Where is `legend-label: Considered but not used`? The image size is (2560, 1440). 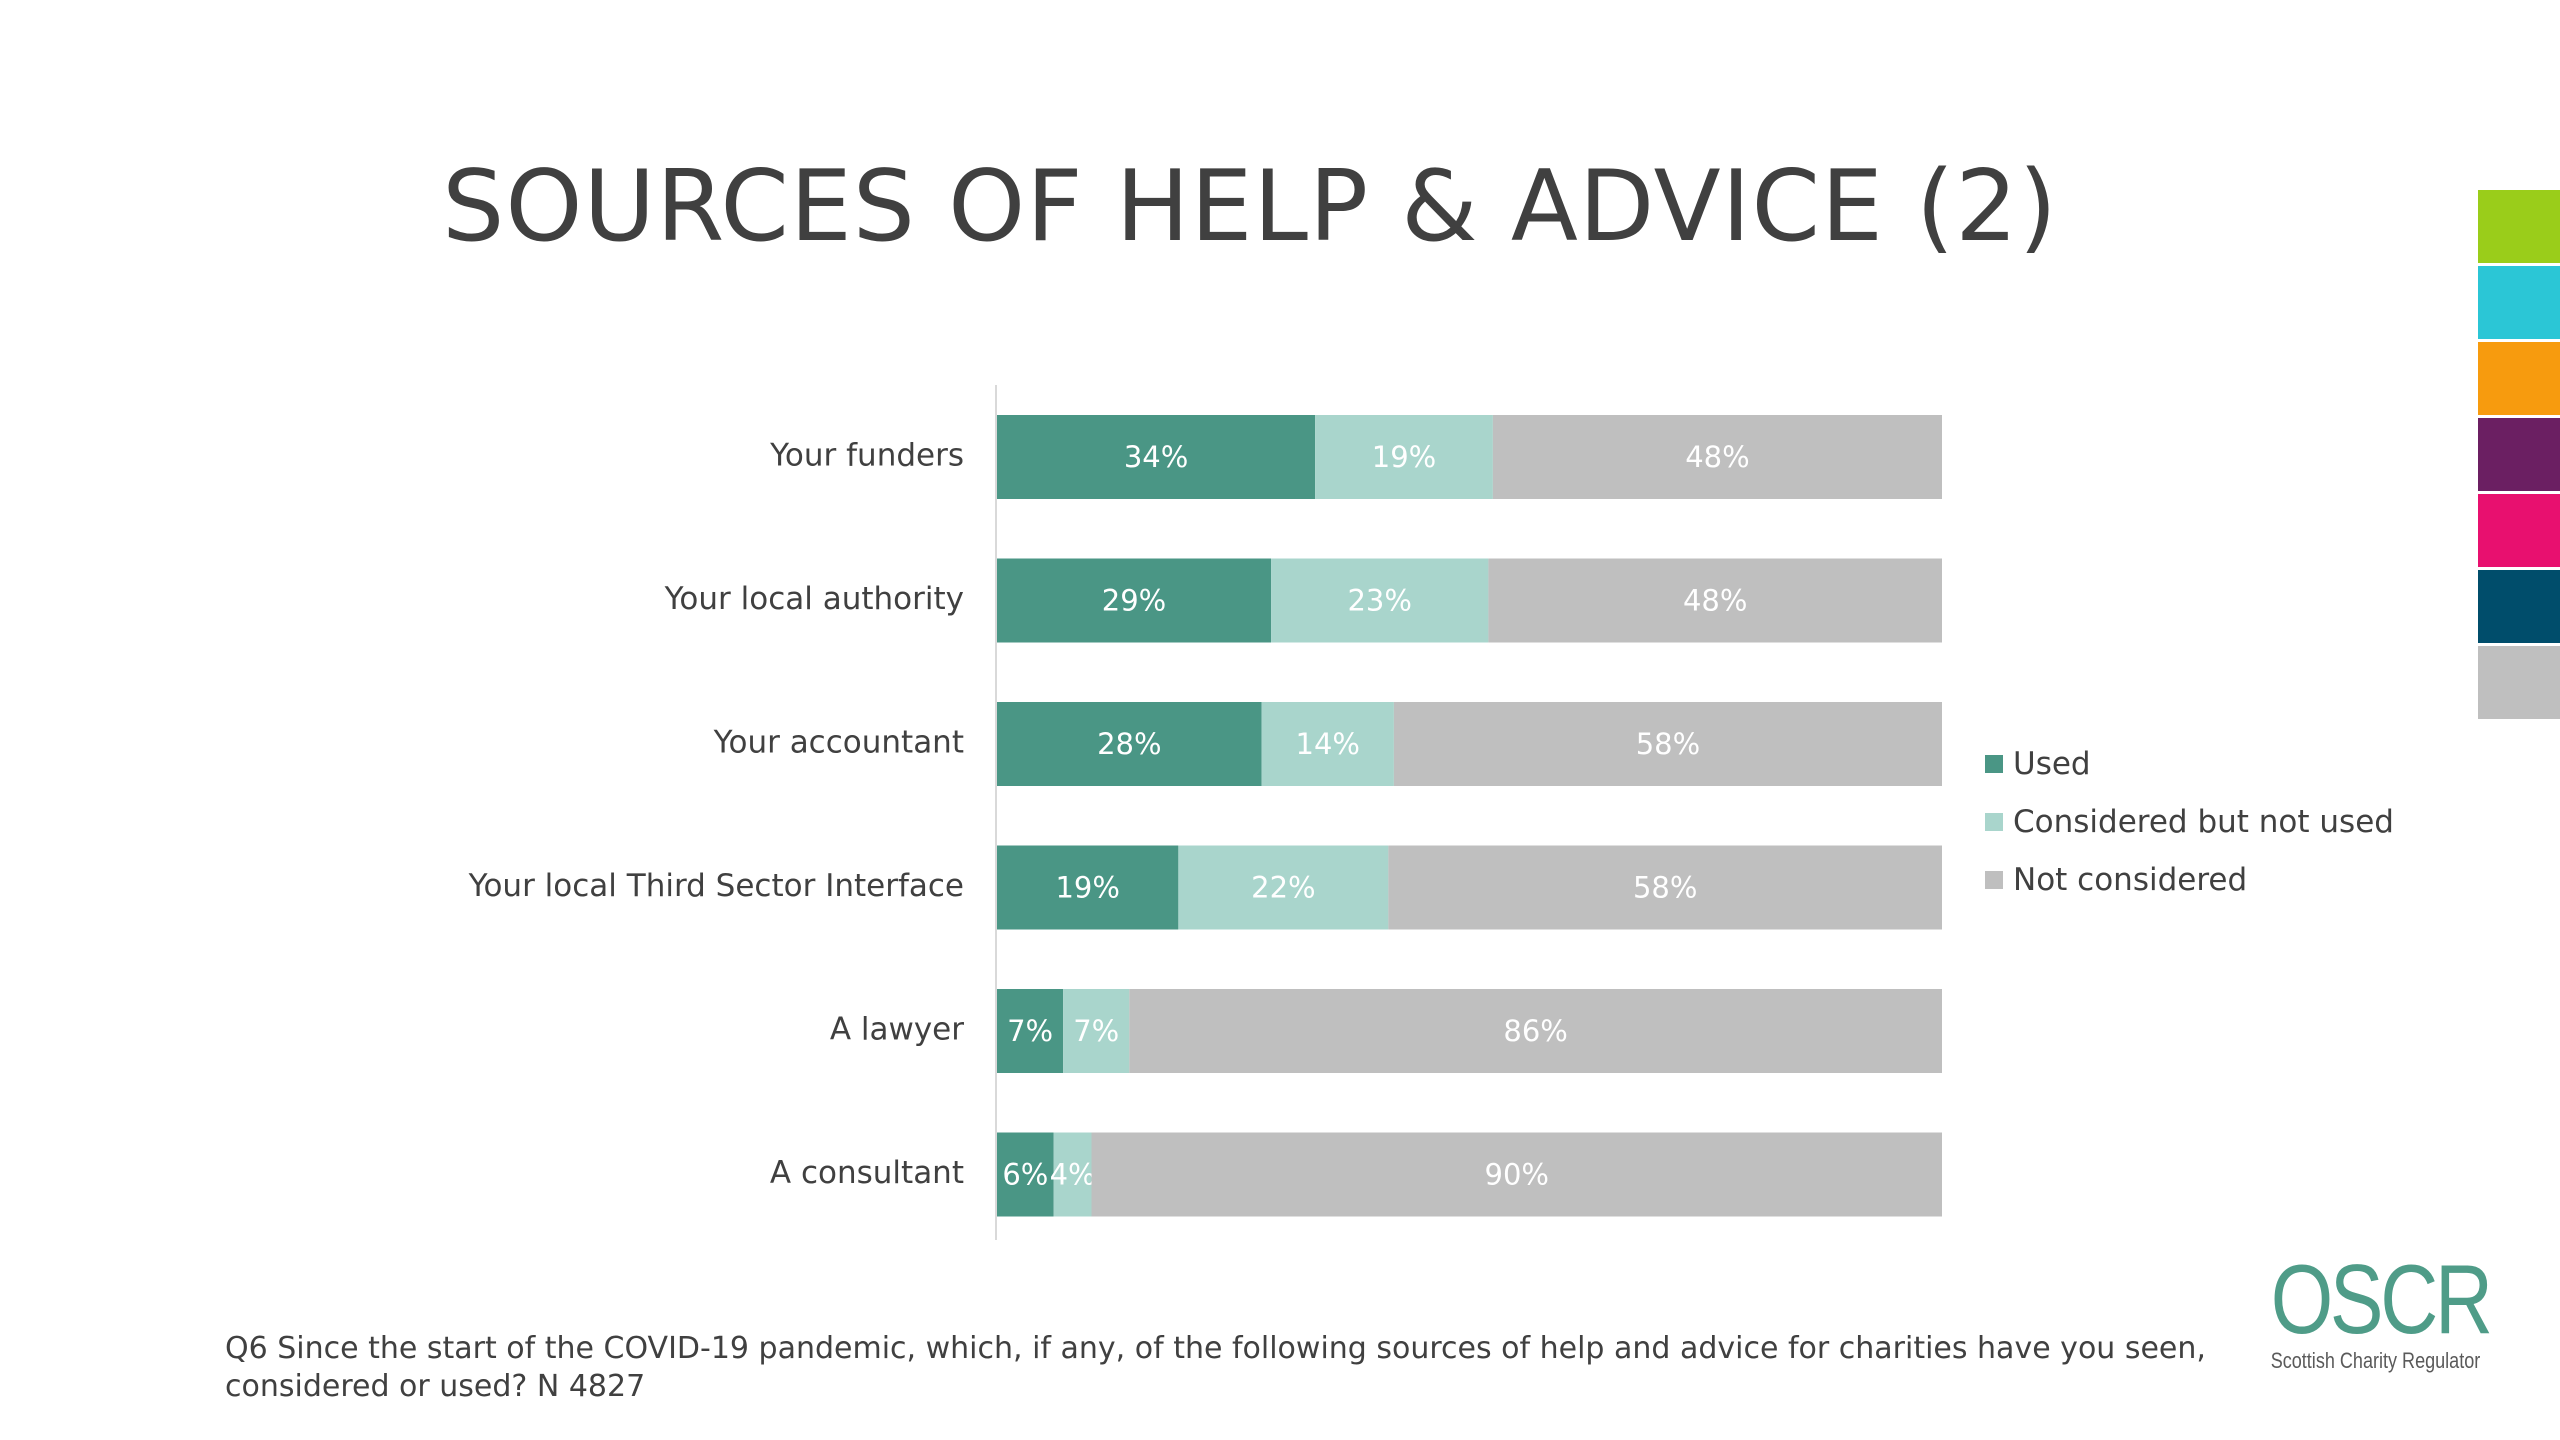 legend-label: Considered but not used is located at coordinates (2203, 822).